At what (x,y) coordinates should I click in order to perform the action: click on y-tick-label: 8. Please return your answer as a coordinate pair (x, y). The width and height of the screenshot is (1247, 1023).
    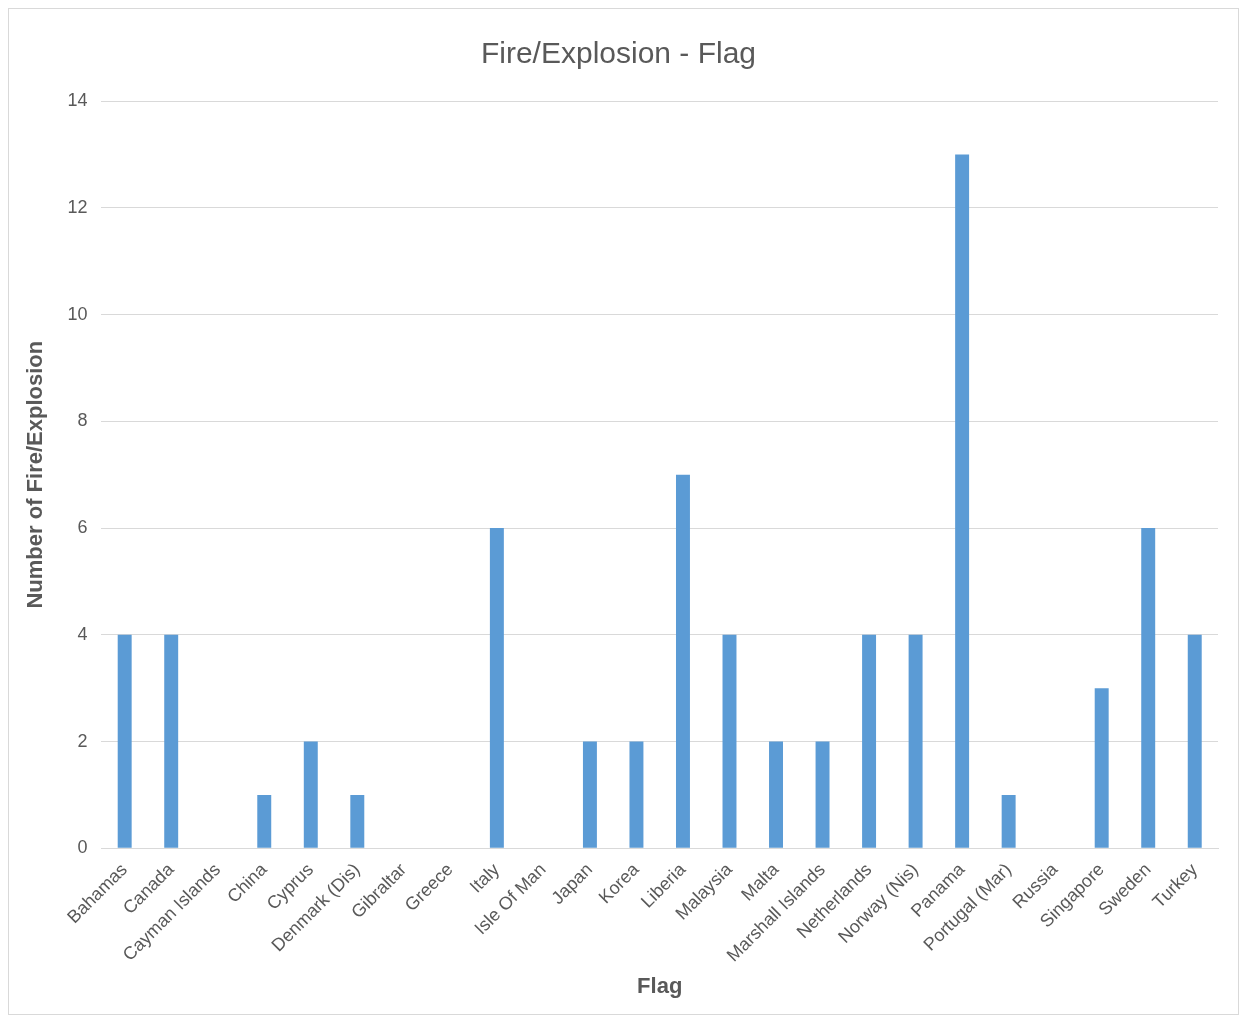
    Looking at the image, I should click on (82, 420).